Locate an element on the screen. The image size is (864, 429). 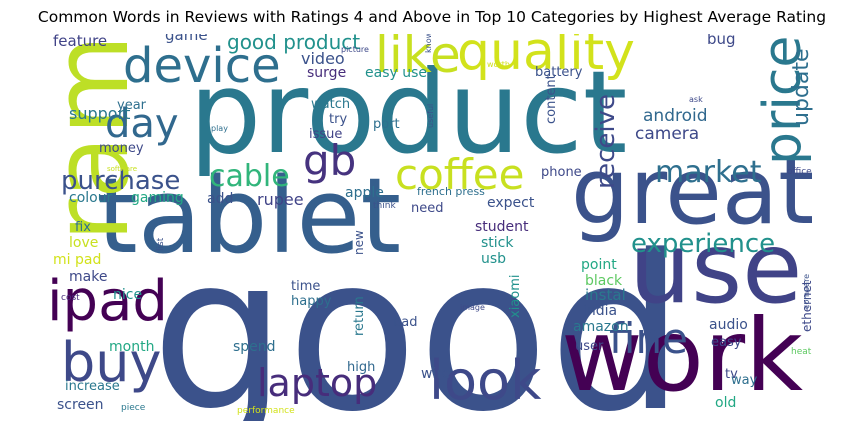
word-coffee: coffee is located at coordinates (460, 174).